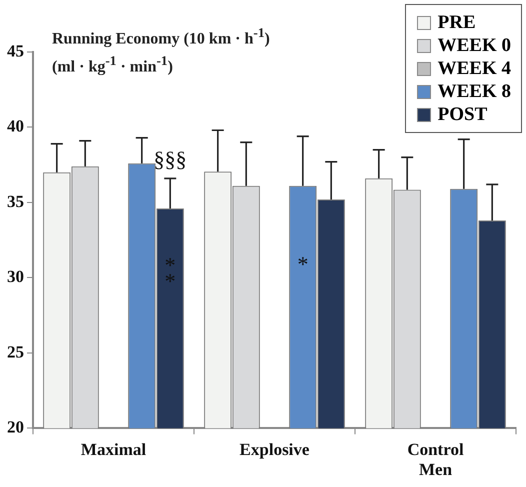 The height and width of the screenshot is (487, 526). I want to click on y-tick-label: 30, so click(15, 276).